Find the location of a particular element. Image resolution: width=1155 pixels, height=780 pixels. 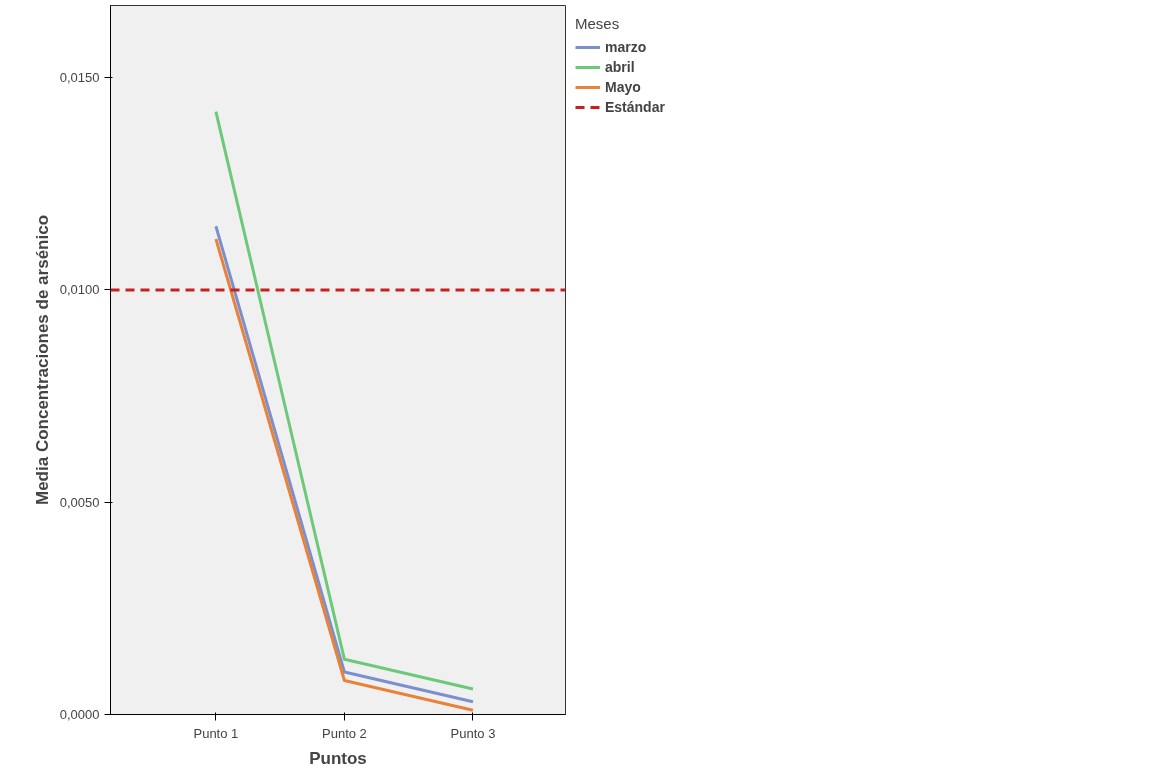

legend-label: marzo is located at coordinates (626, 47).